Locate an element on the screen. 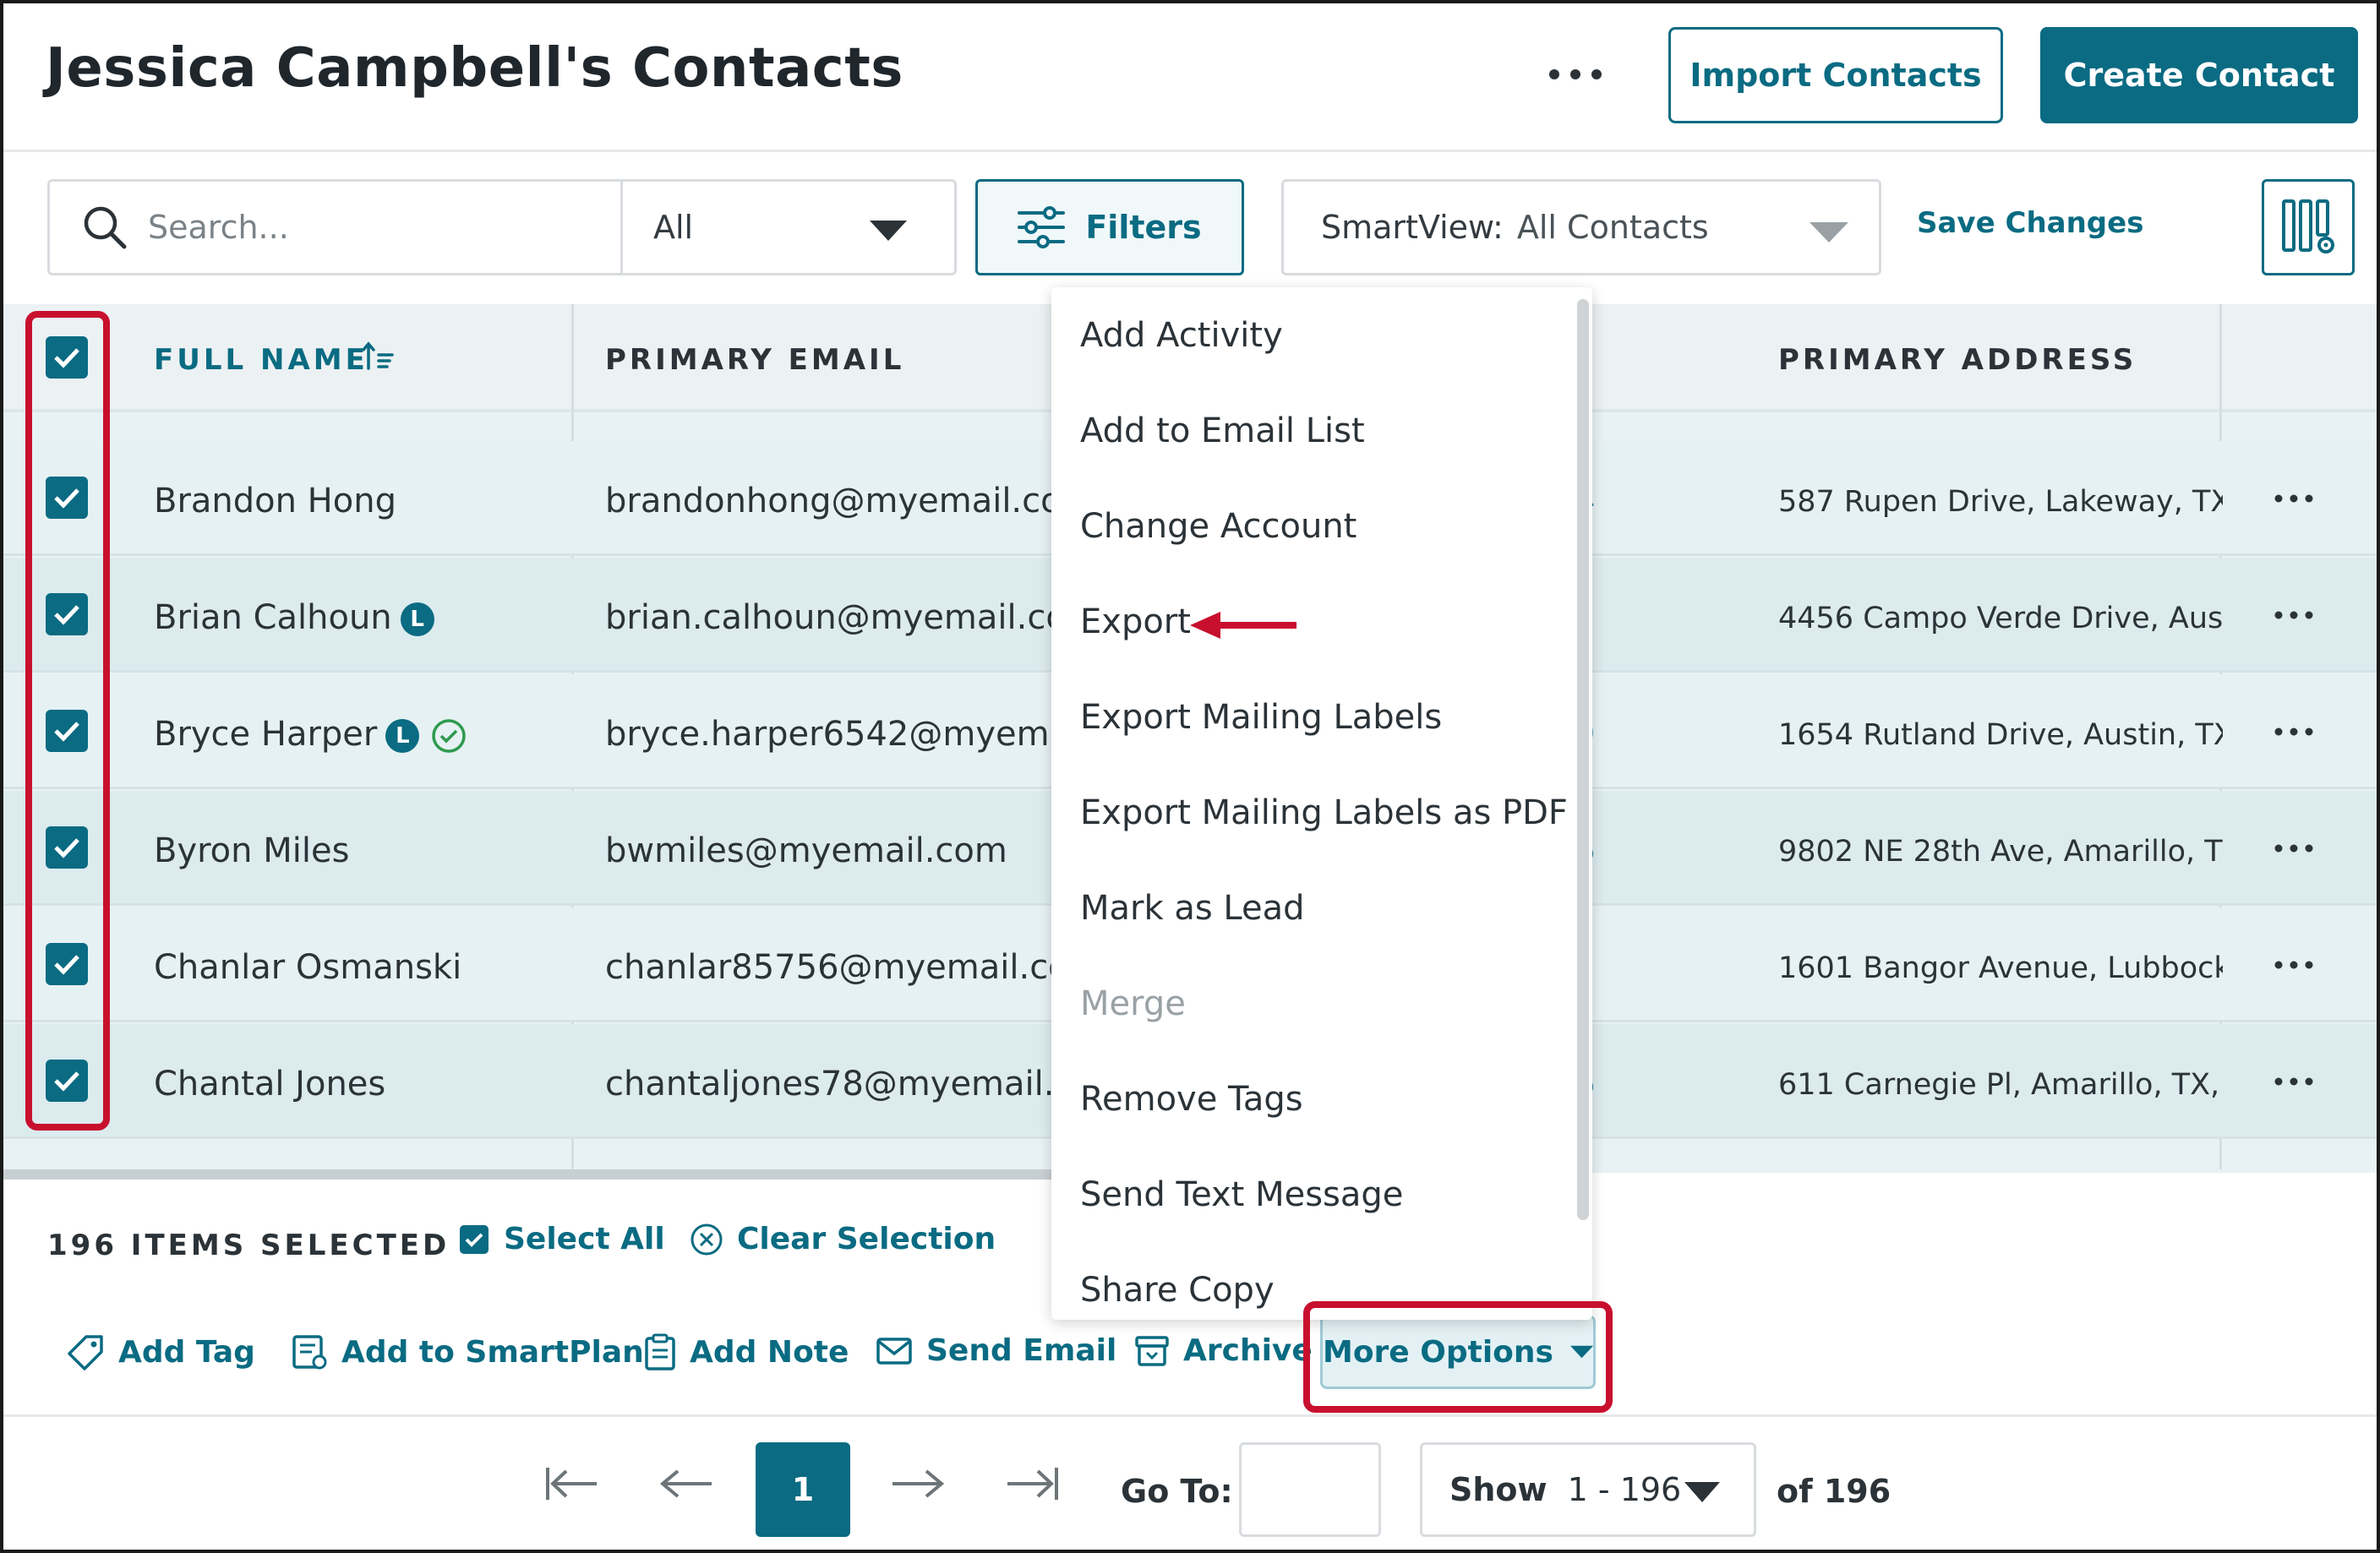  first-page-icon is located at coordinates (572, 1484).